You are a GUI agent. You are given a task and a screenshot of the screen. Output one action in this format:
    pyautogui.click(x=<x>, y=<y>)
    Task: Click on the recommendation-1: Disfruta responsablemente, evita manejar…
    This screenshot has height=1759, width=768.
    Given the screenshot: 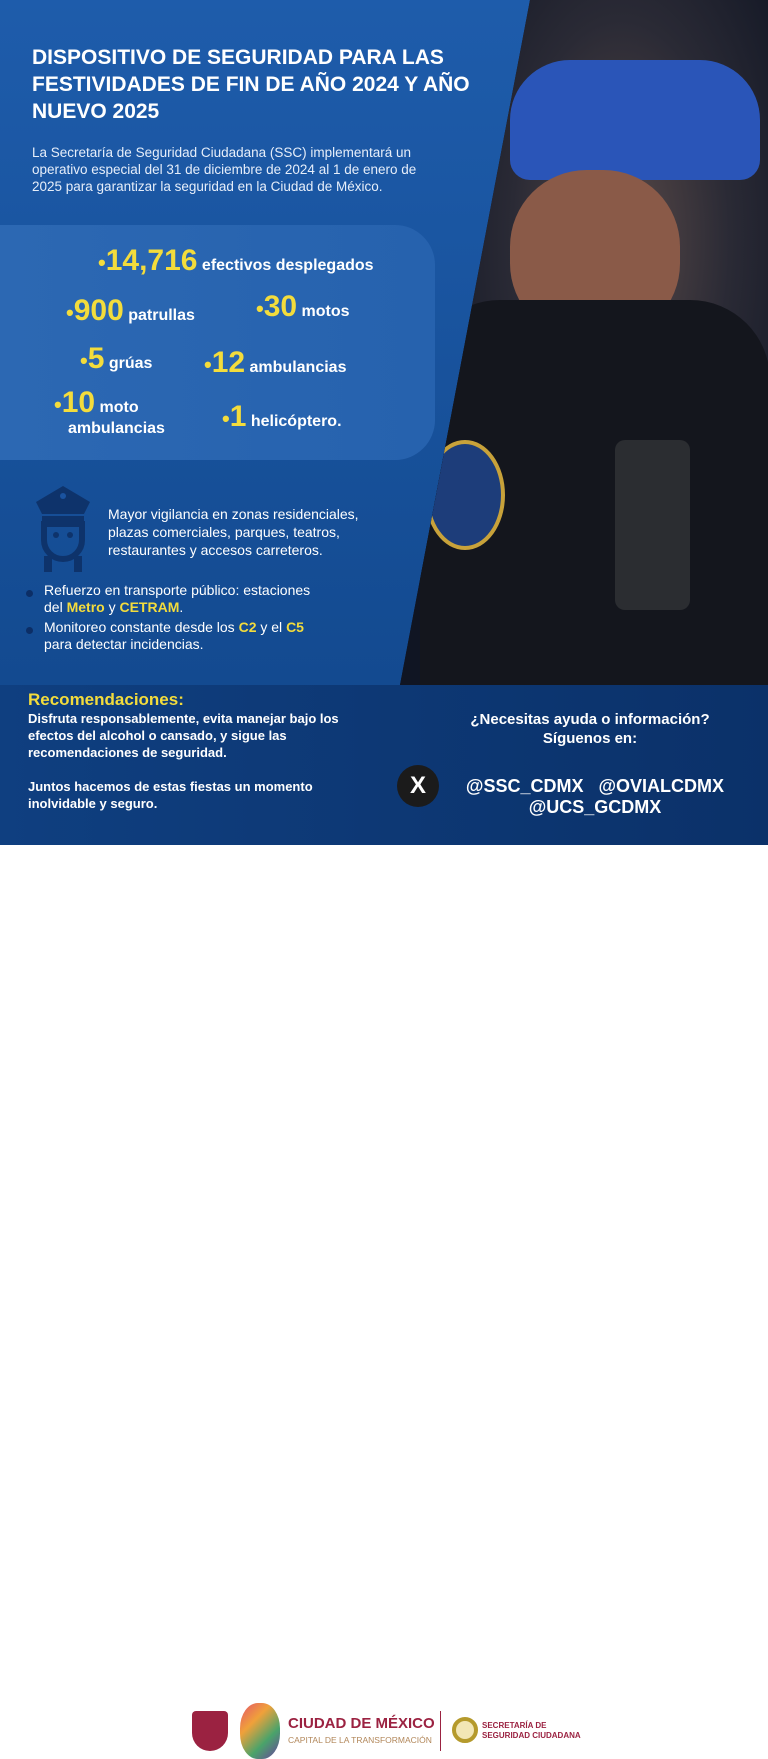 What is the action you would take?
    pyautogui.click(x=183, y=735)
    